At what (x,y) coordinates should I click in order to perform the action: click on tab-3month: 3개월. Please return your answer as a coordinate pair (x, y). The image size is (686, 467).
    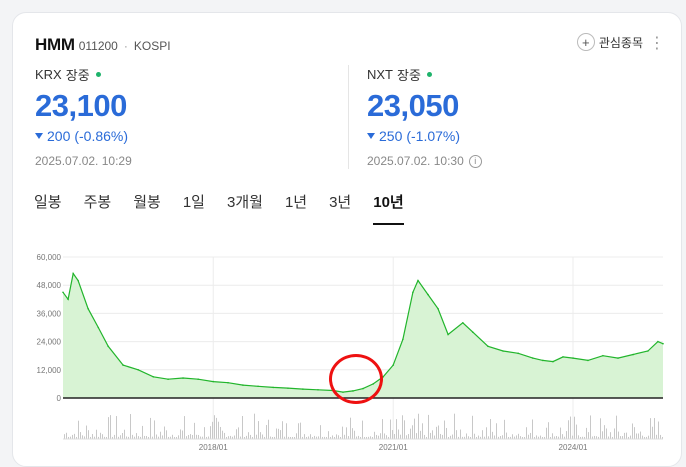
    Looking at the image, I should click on (244, 202).